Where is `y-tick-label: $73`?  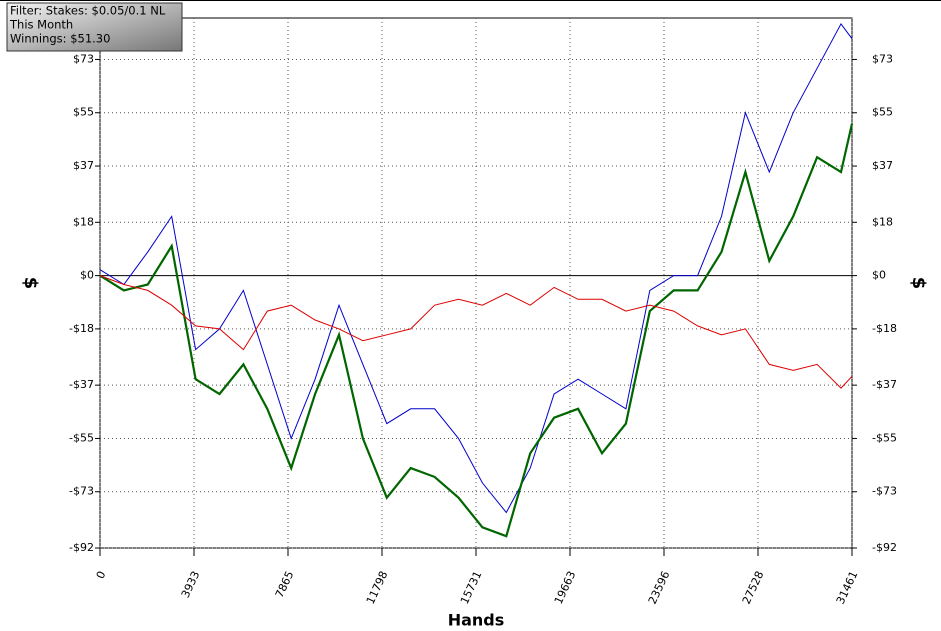 y-tick-label: $73 is located at coordinates (83, 58).